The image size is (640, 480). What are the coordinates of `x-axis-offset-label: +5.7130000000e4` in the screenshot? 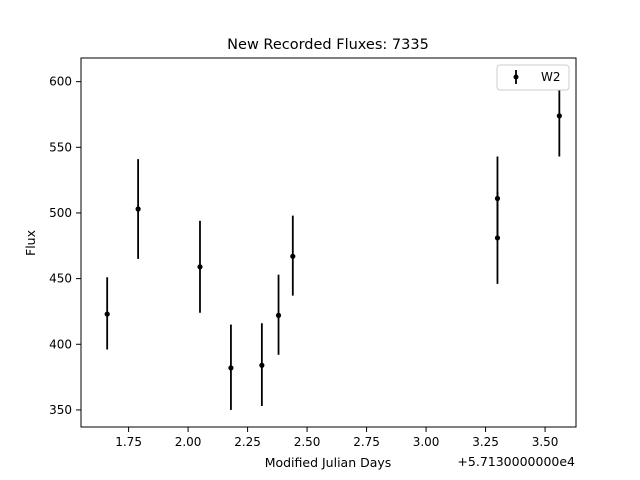 It's located at (516, 461).